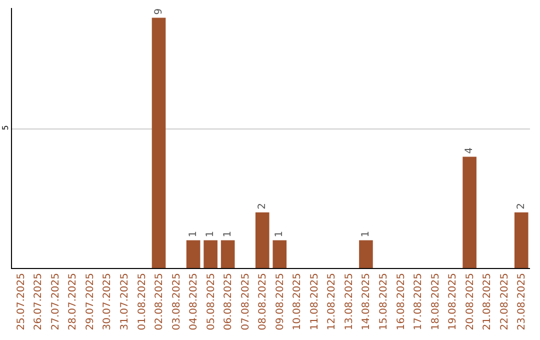 The width and height of the screenshot is (540, 340). What do you see at coordinates (263, 301) in the screenshot?
I see `x-tick-label: 08.08.2025` at bounding box center [263, 301].